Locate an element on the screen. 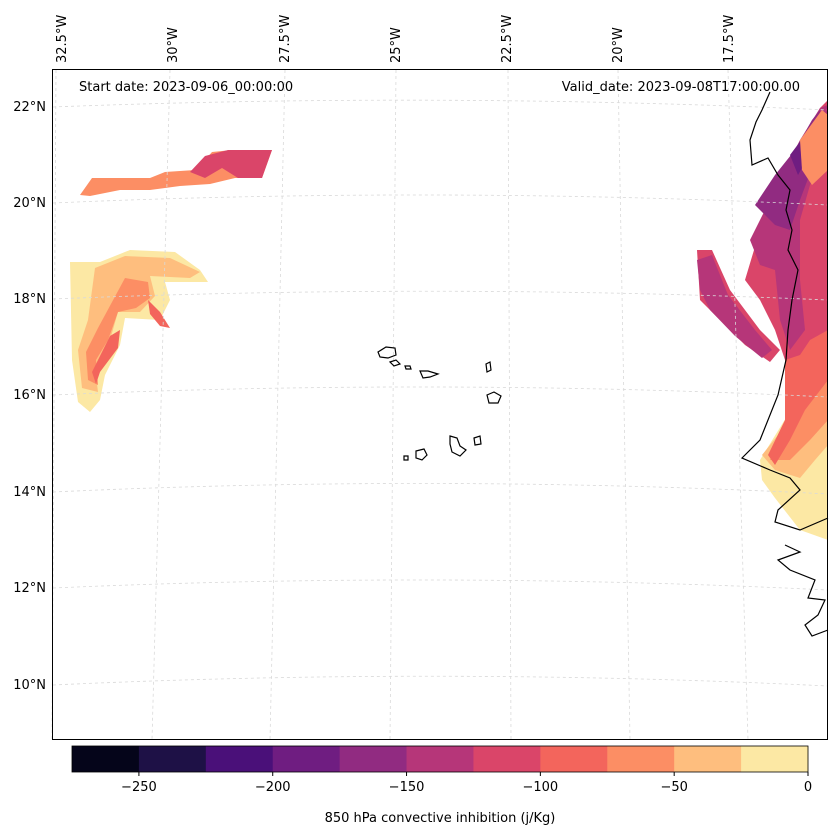  lat-label: 10°N is located at coordinates (29, 685).